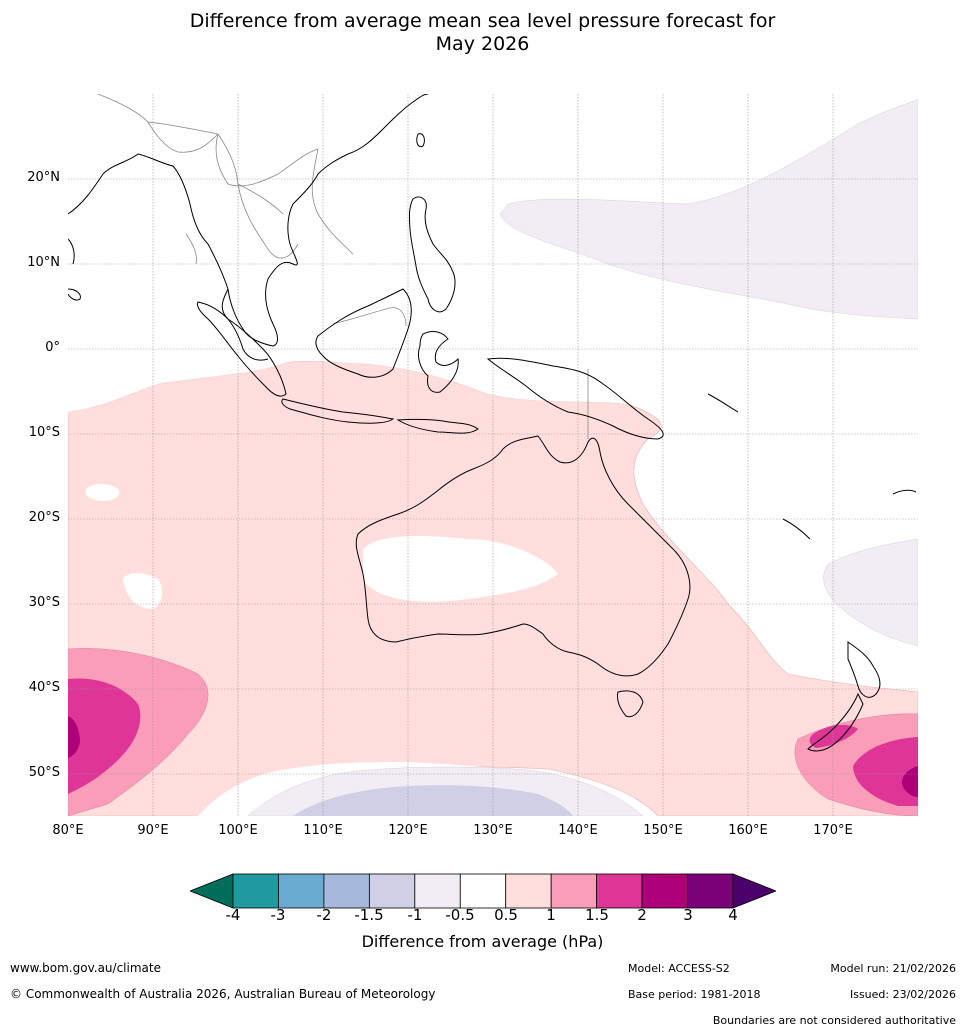 This screenshot has height=1035, width=965. What do you see at coordinates (708, 209) in the screenshot?
I see `anomaly-band-neg0.5-neg1-north` at bounding box center [708, 209].